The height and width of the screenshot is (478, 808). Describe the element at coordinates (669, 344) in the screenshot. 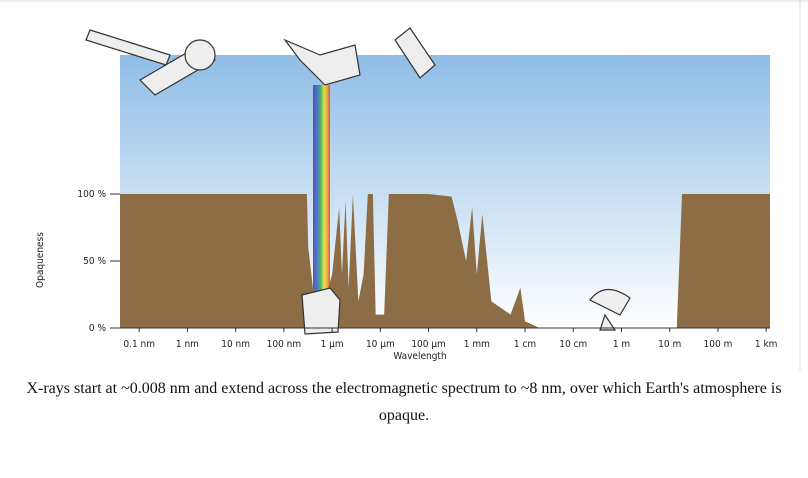

I see `x-tick-label: 10 m` at that location.